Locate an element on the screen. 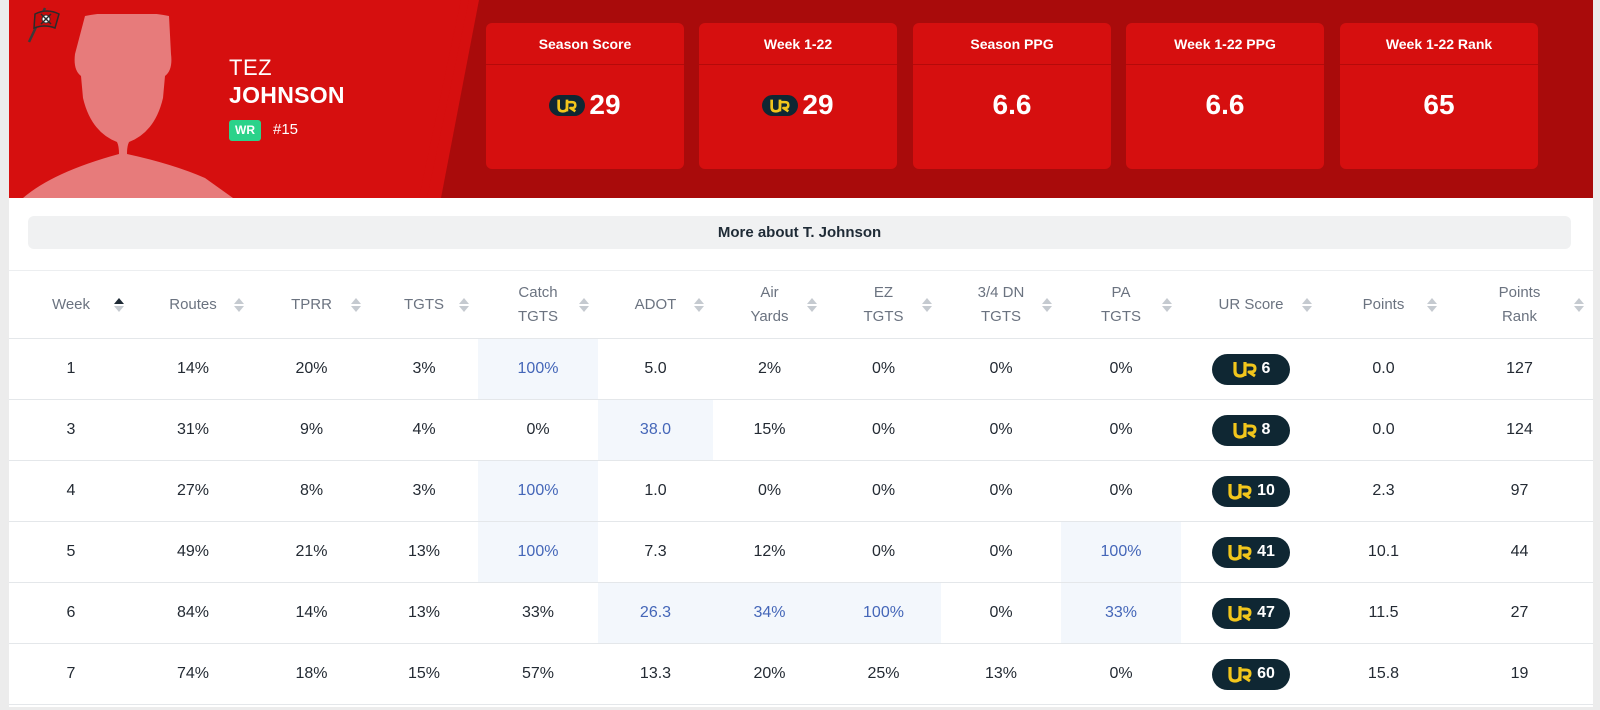 This screenshot has height=710, width=1600. stat-card: Season Score 29 is located at coordinates (585, 96).